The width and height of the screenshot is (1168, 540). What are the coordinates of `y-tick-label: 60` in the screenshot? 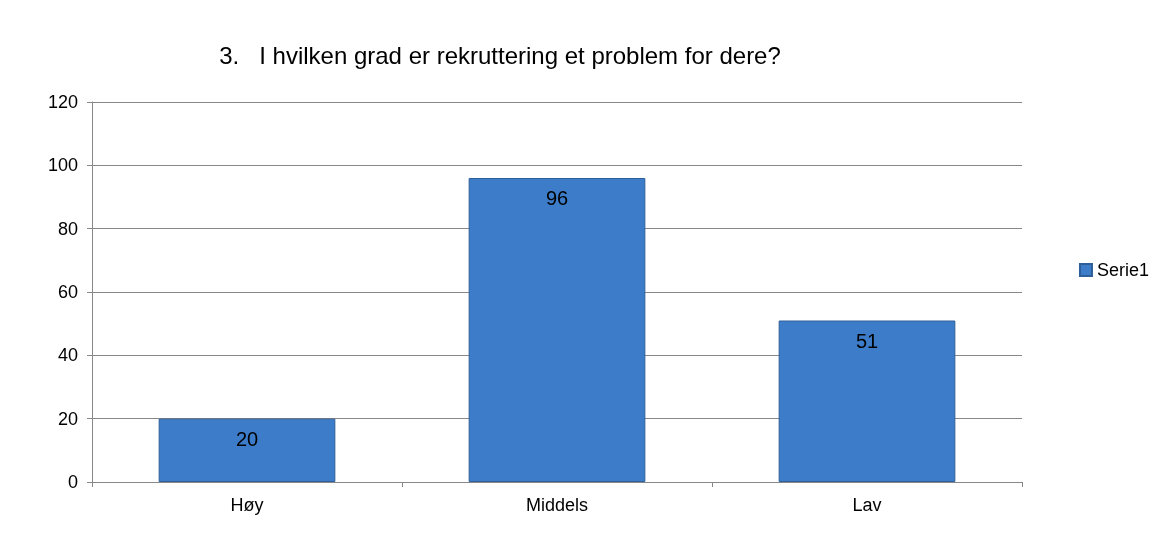 It's located at (67, 292).